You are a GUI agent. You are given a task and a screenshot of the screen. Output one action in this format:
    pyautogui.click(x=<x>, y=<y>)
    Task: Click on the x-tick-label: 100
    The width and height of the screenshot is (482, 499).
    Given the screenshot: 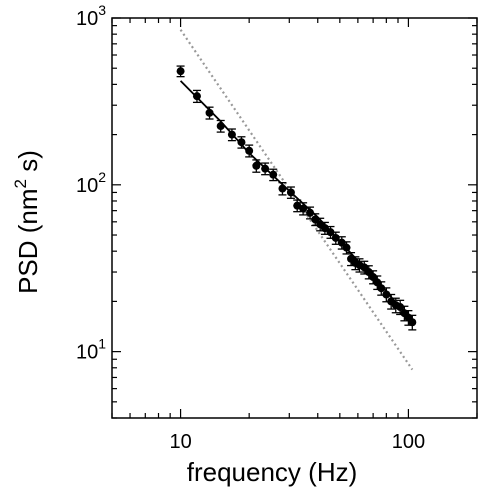 What is the action you would take?
    pyautogui.click(x=408, y=442)
    